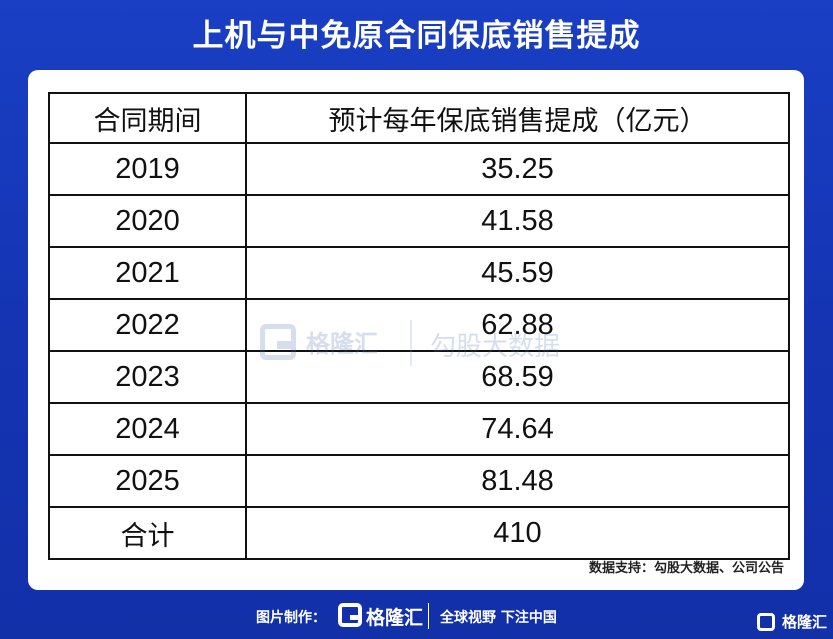 The width and height of the screenshot is (833, 639). Describe the element at coordinates (517, 118) in the screenshot. I see `header-commission: 预计每年保底销售提成（亿元）` at that location.